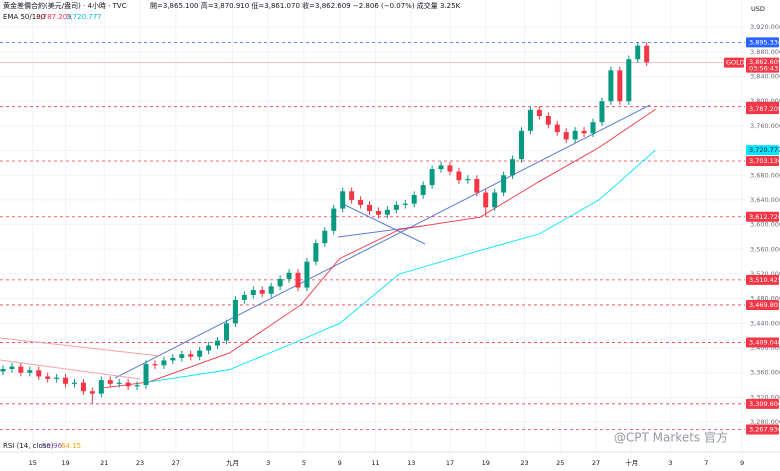 The image size is (780, 471). Describe the element at coordinates (765, 225) in the screenshot. I see `y-tick-label: 3,600.000` at that location.